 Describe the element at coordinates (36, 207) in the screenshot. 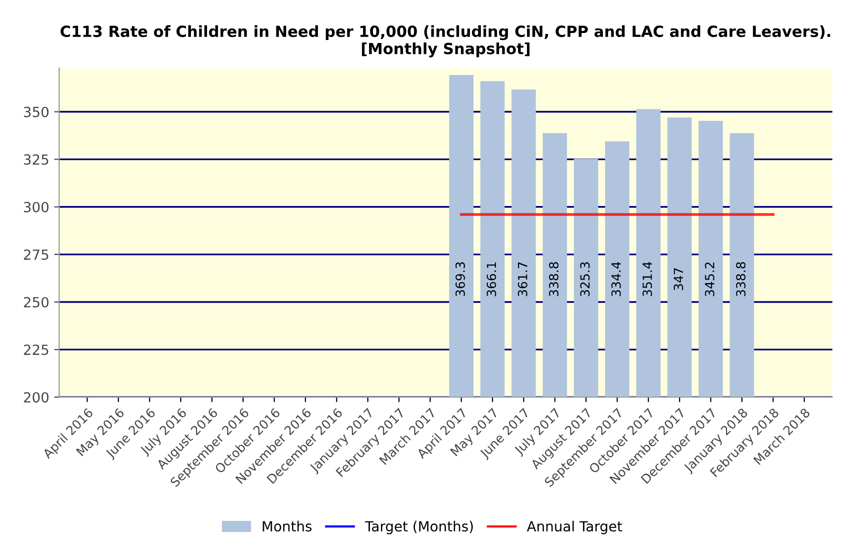

I see `y-tick-label: 300` at that location.